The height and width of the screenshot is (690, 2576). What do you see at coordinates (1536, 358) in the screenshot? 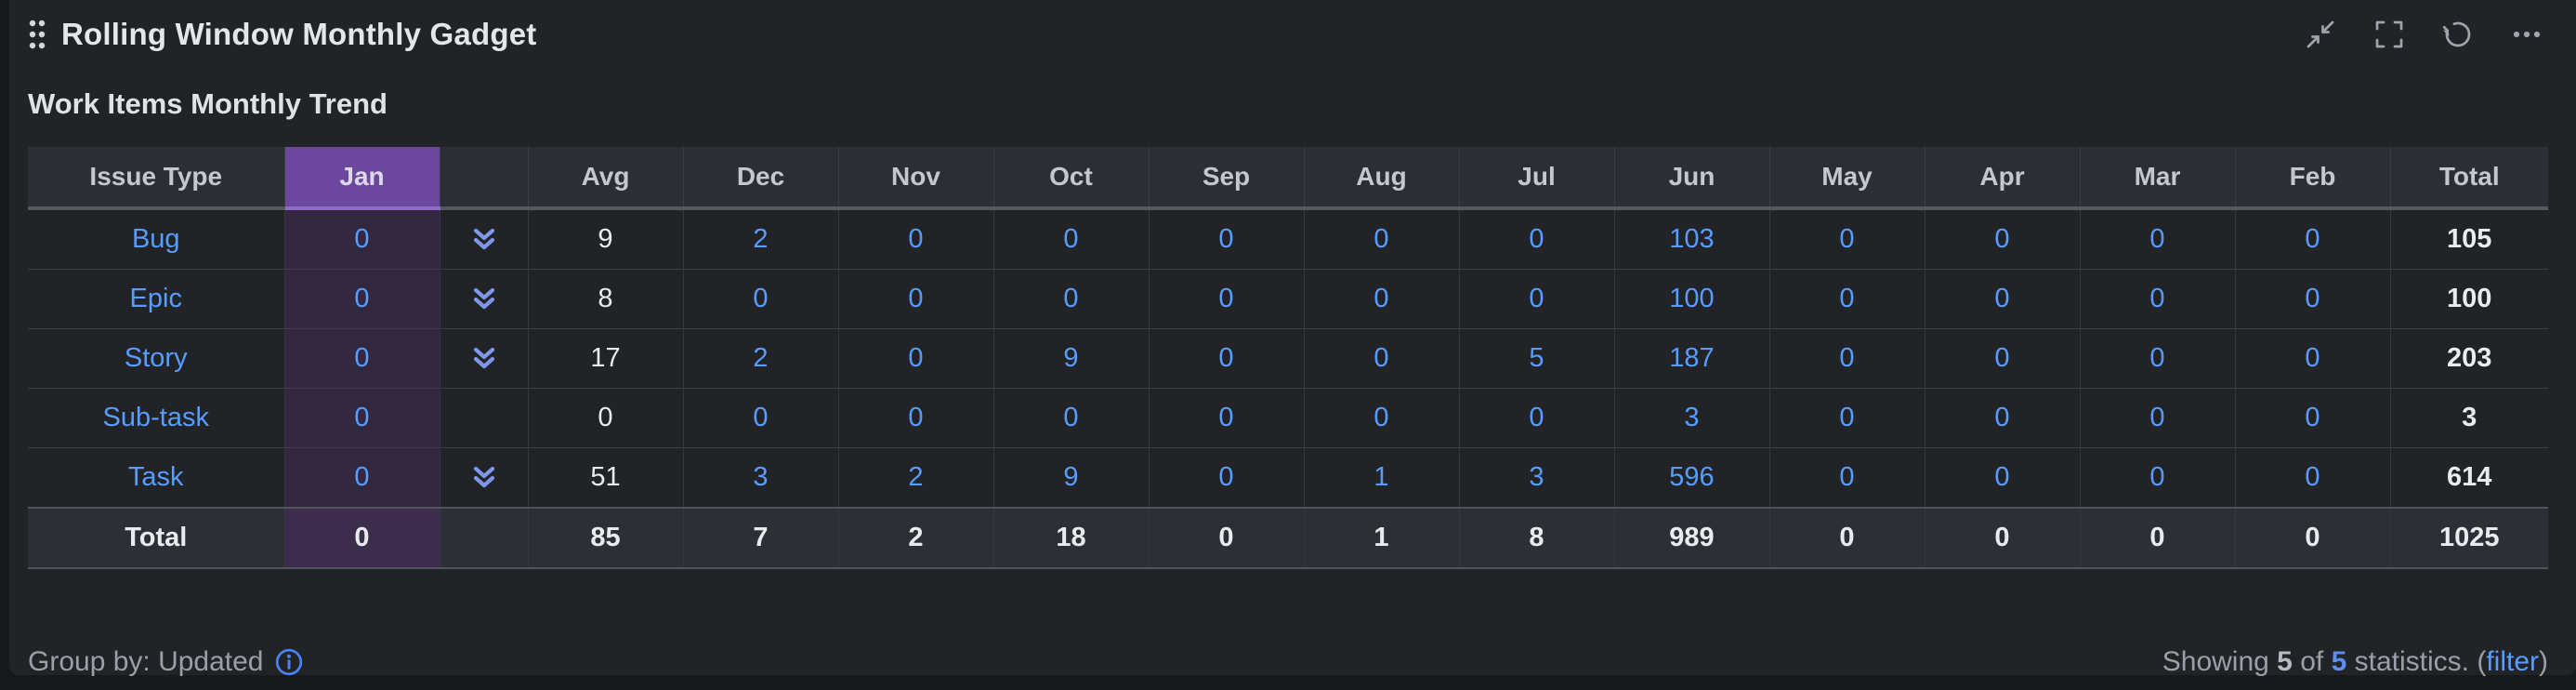
I see `month-value-cell: 5` at bounding box center [1536, 358].